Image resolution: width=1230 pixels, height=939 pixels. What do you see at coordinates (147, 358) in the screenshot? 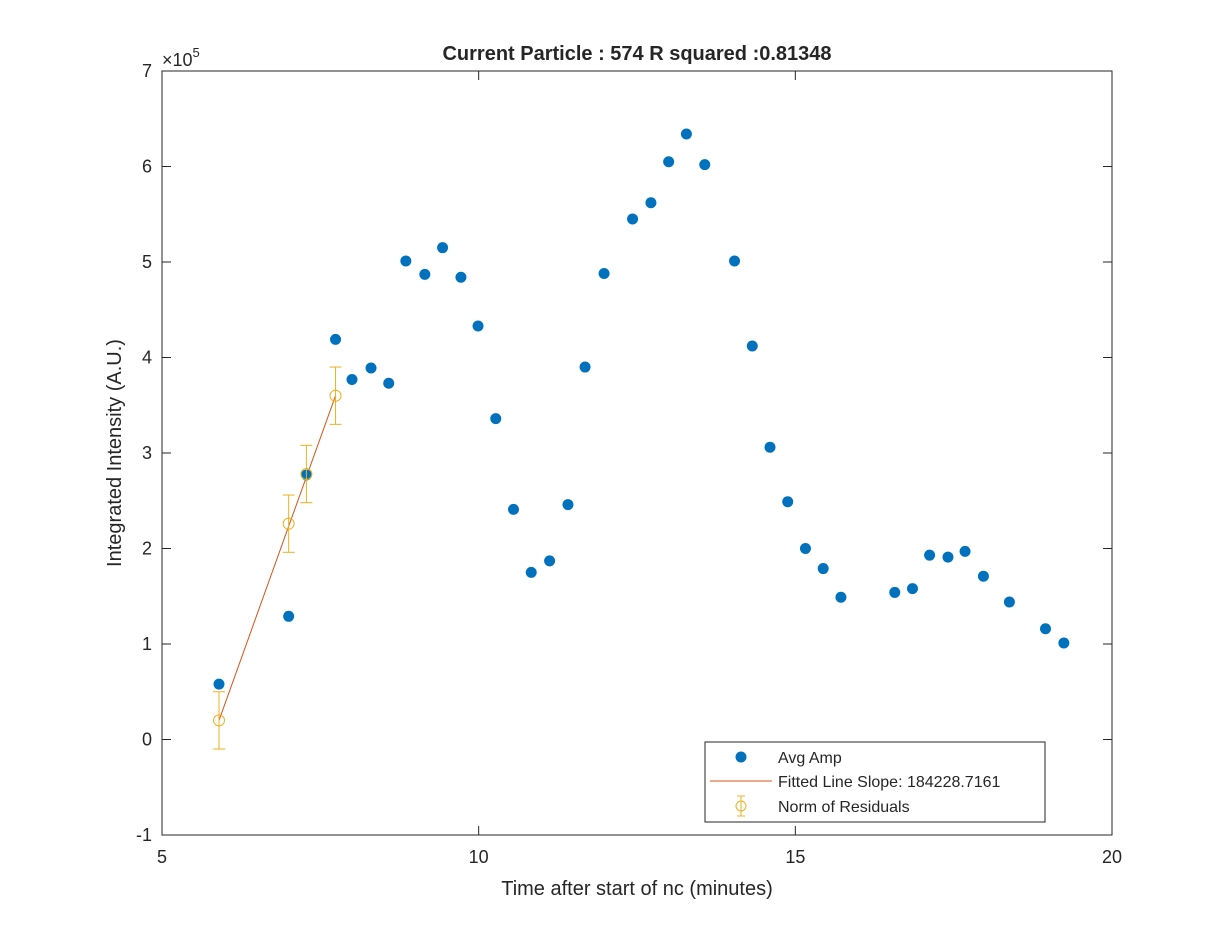
I see `y-tick-label: 4` at bounding box center [147, 358].